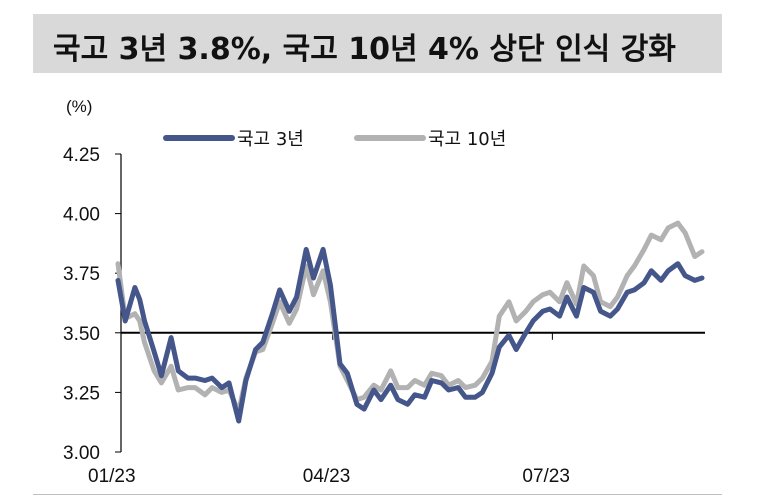  Describe the element at coordinates (81, 453) in the screenshot. I see `y-tick-label: 3.00` at that location.